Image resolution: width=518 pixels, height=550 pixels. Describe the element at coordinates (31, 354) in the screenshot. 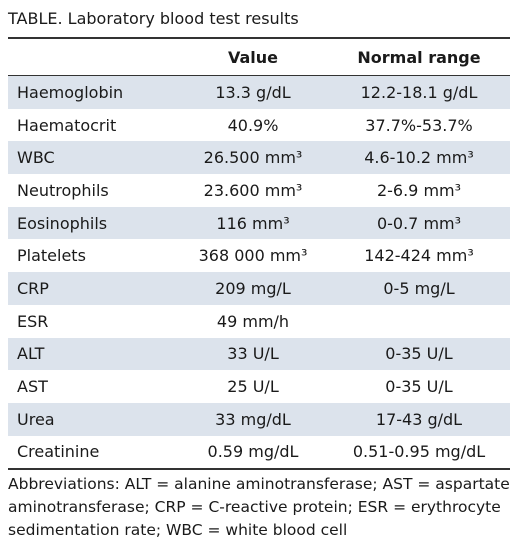

I see `table-cell: ALT` at that location.